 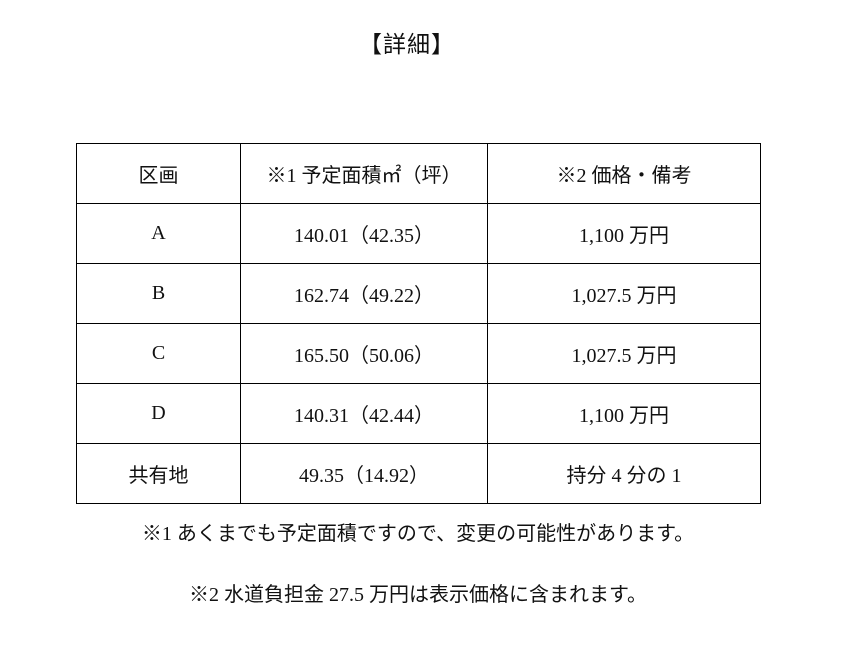 I want to click on table-row: 共有地 49.35（14.92） 持分 4 分の 1, so click(x=418, y=473).